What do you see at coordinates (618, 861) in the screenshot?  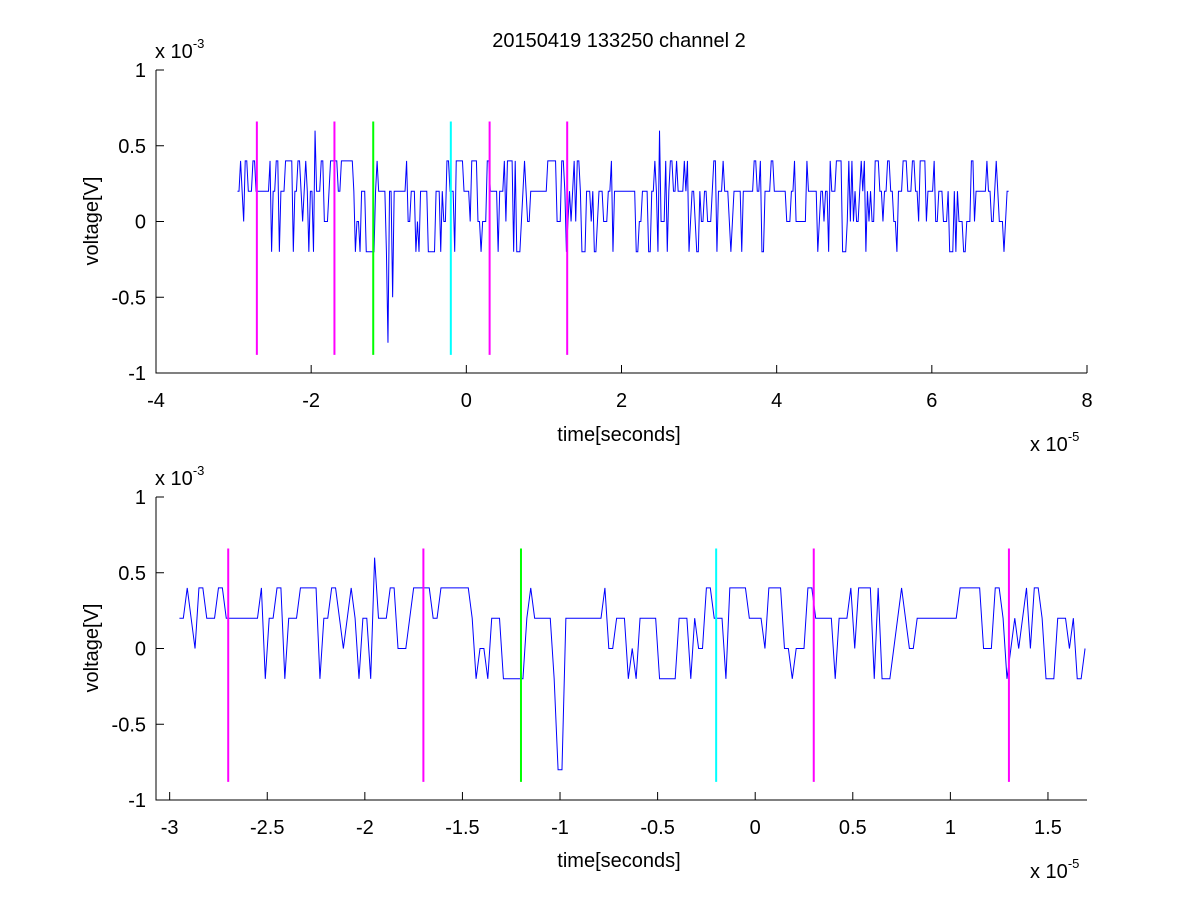 I see `bottom-x-axis-label: time[seconds]` at bounding box center [618, 861].